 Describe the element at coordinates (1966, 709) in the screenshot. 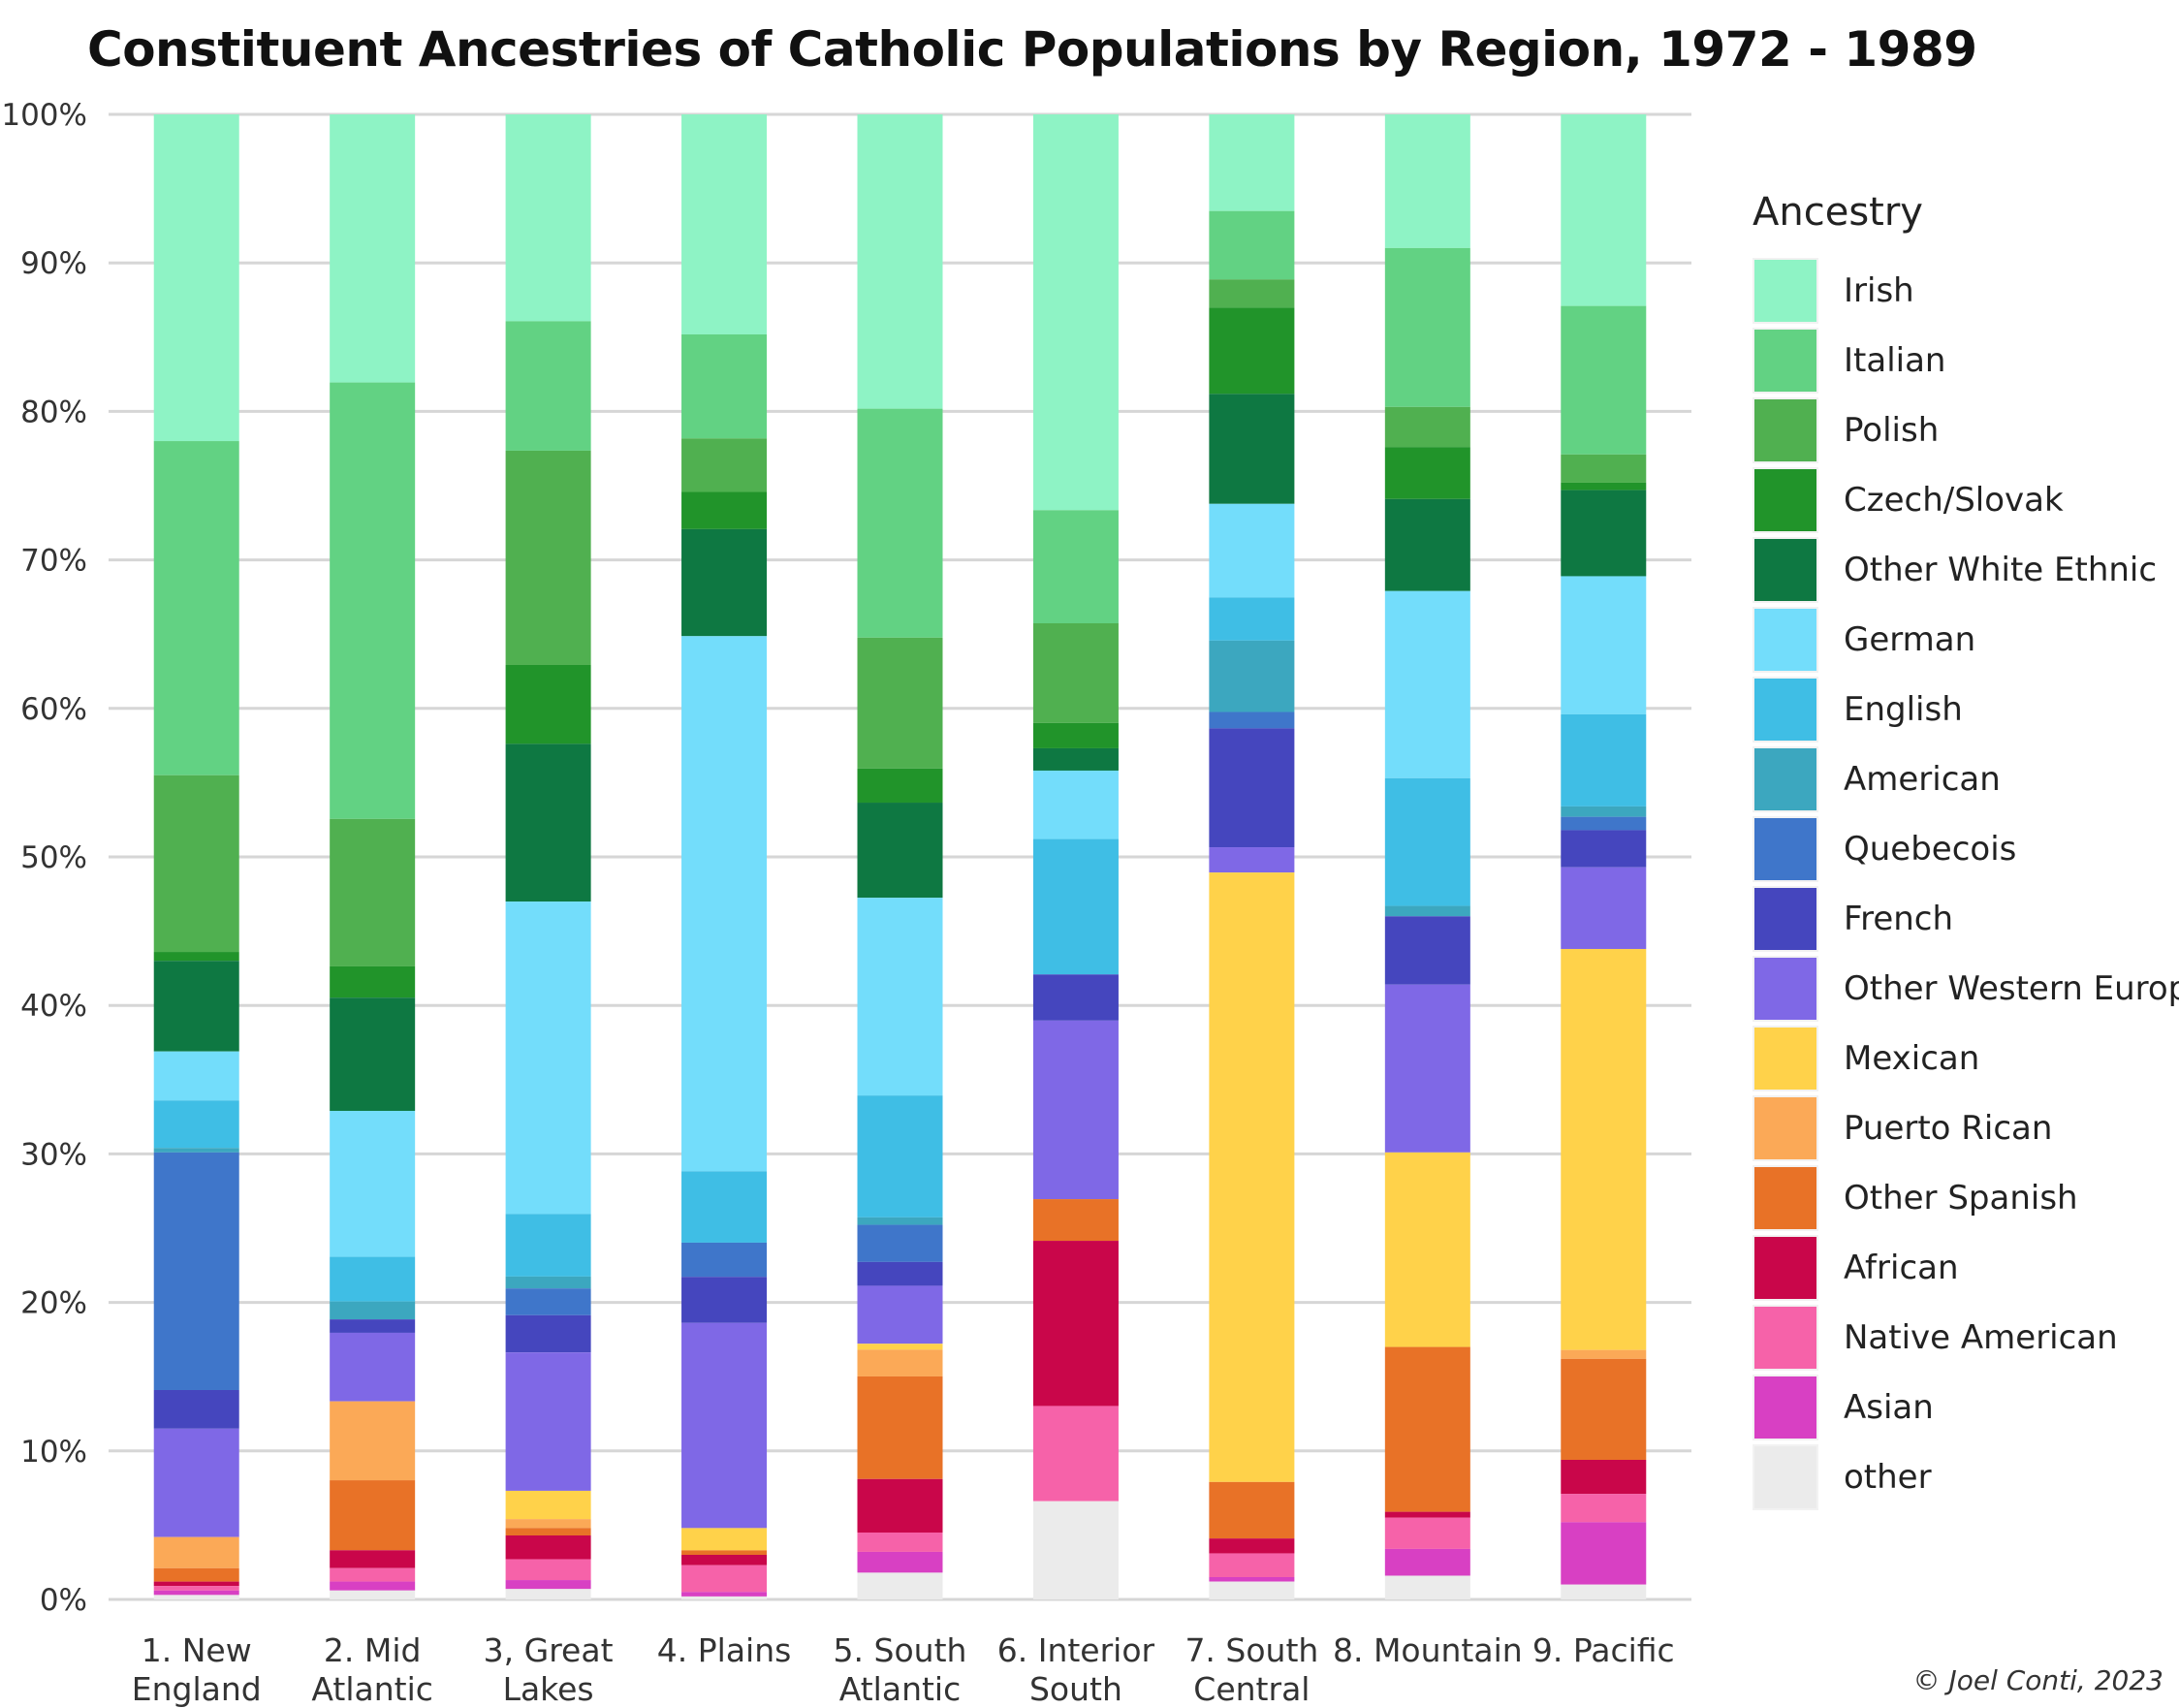

I see `legend-item: English` at that location.